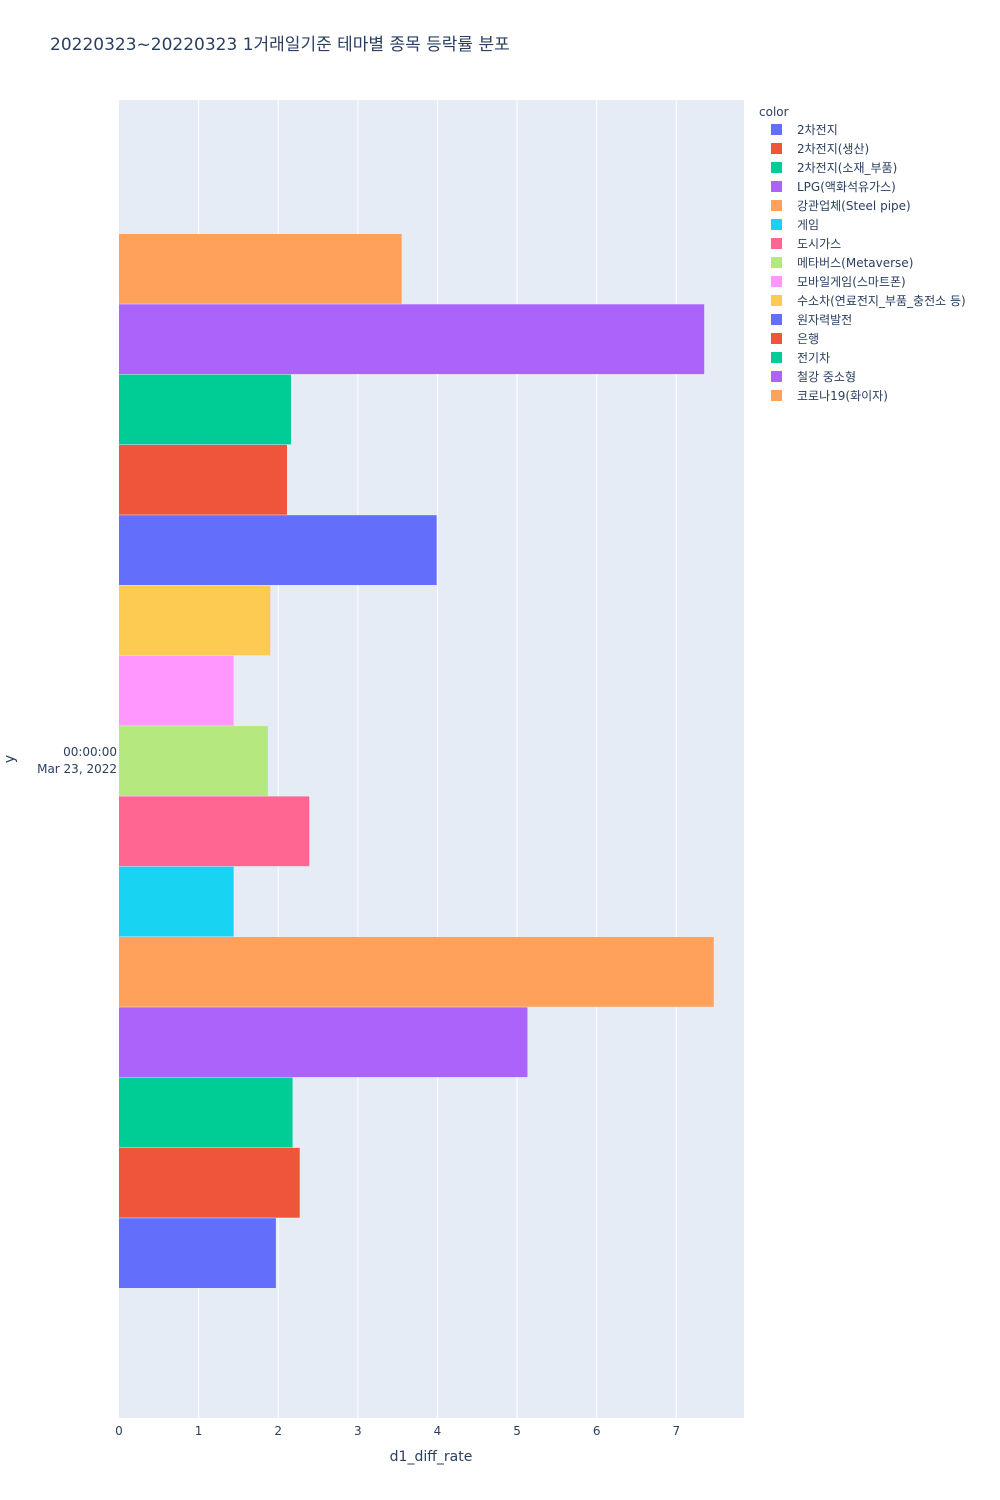 The image size is (1000, 1500). What do you see at coordinates (677, 1431) in the screenshot?
I see `x-tick-label: 7` at bounding box center [677, 1431].